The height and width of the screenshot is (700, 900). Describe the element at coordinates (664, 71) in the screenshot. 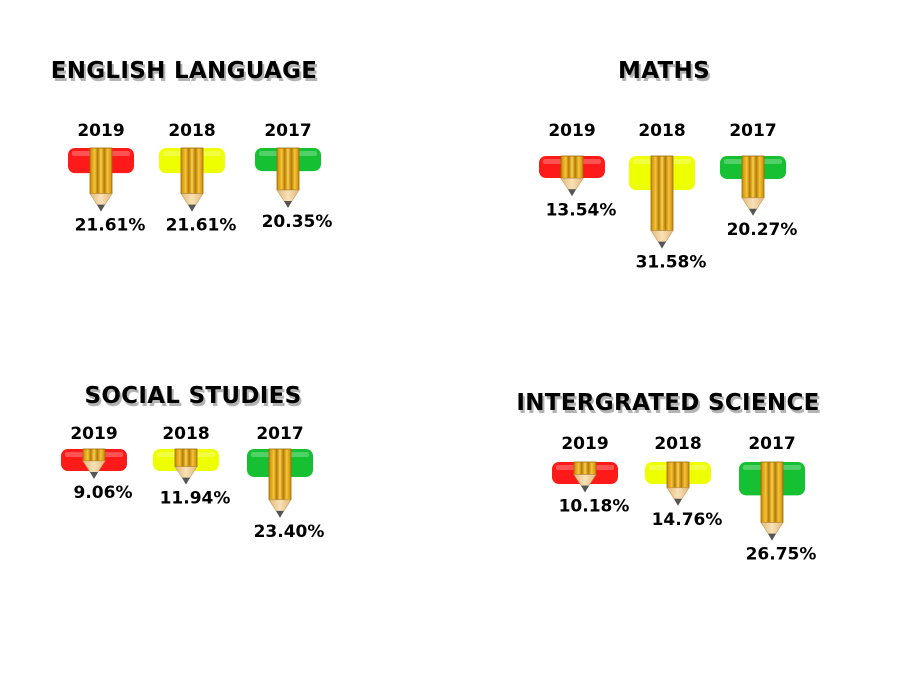

I see `chart-title: MATHS` at that location.